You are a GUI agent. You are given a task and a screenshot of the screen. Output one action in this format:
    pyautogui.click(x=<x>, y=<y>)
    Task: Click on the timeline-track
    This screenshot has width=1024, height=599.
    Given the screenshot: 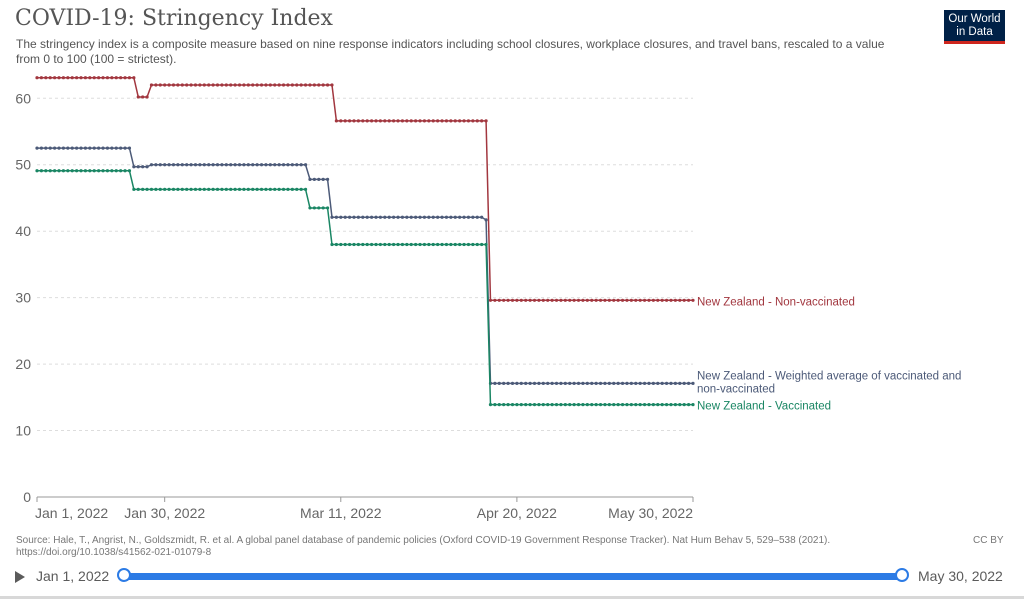 What is the action you would take?
    pyautogui.click(x=513, y=576)
    